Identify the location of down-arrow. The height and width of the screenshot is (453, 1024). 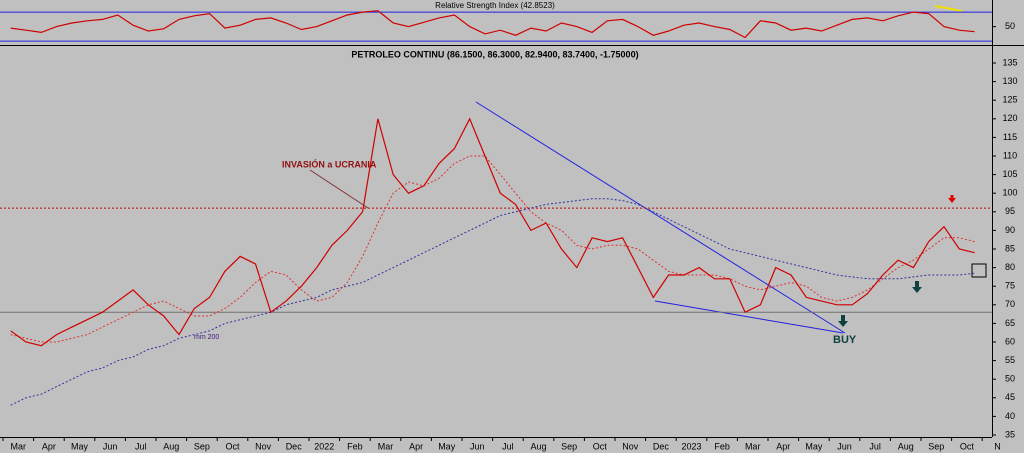
(952, 199).